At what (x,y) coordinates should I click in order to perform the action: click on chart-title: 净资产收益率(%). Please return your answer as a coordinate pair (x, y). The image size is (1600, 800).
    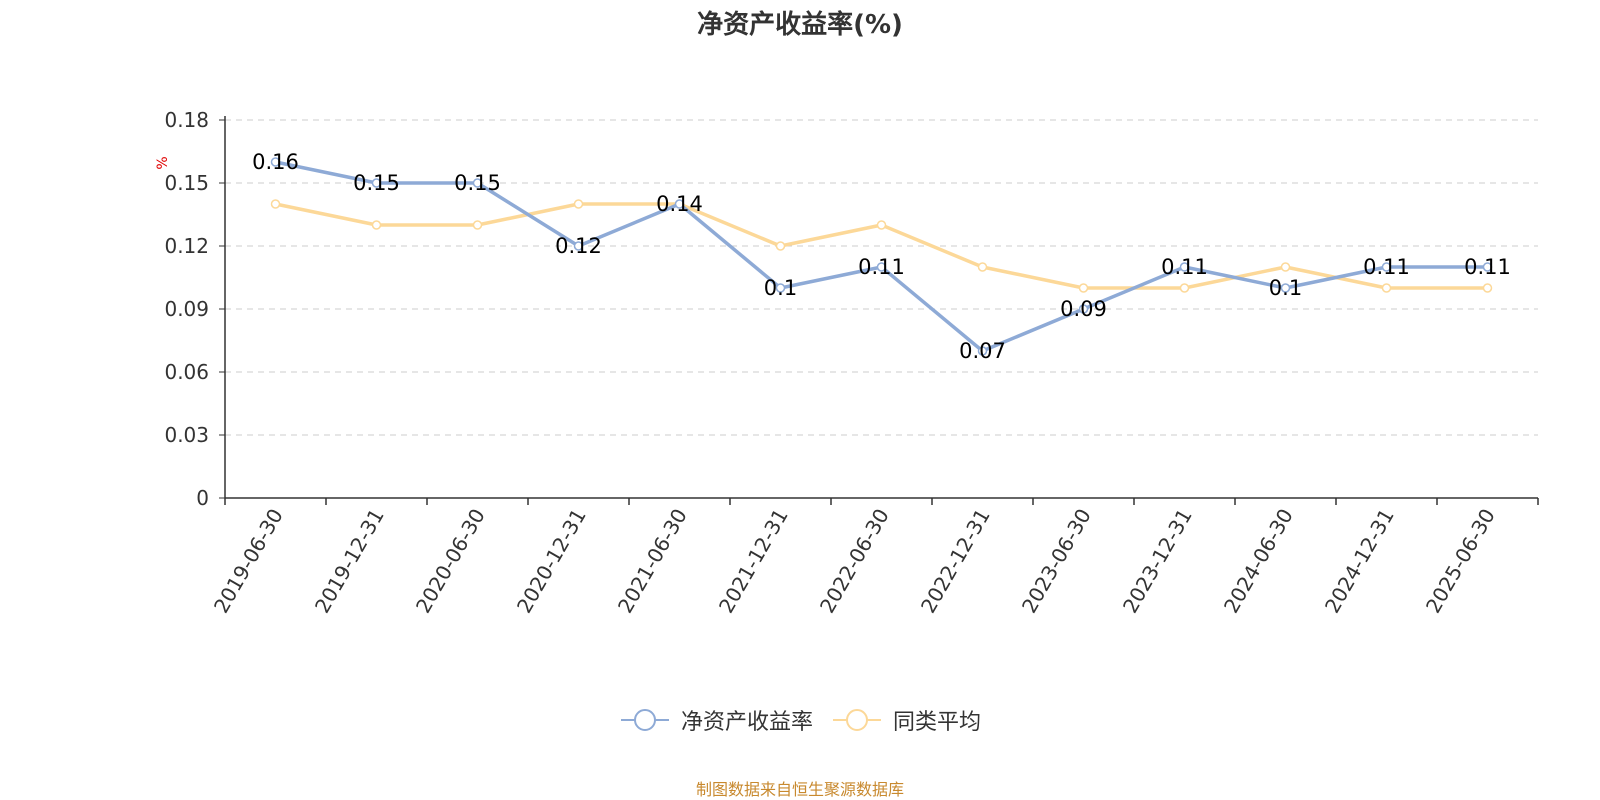
    Looking at the image, I should click on (800, 25).